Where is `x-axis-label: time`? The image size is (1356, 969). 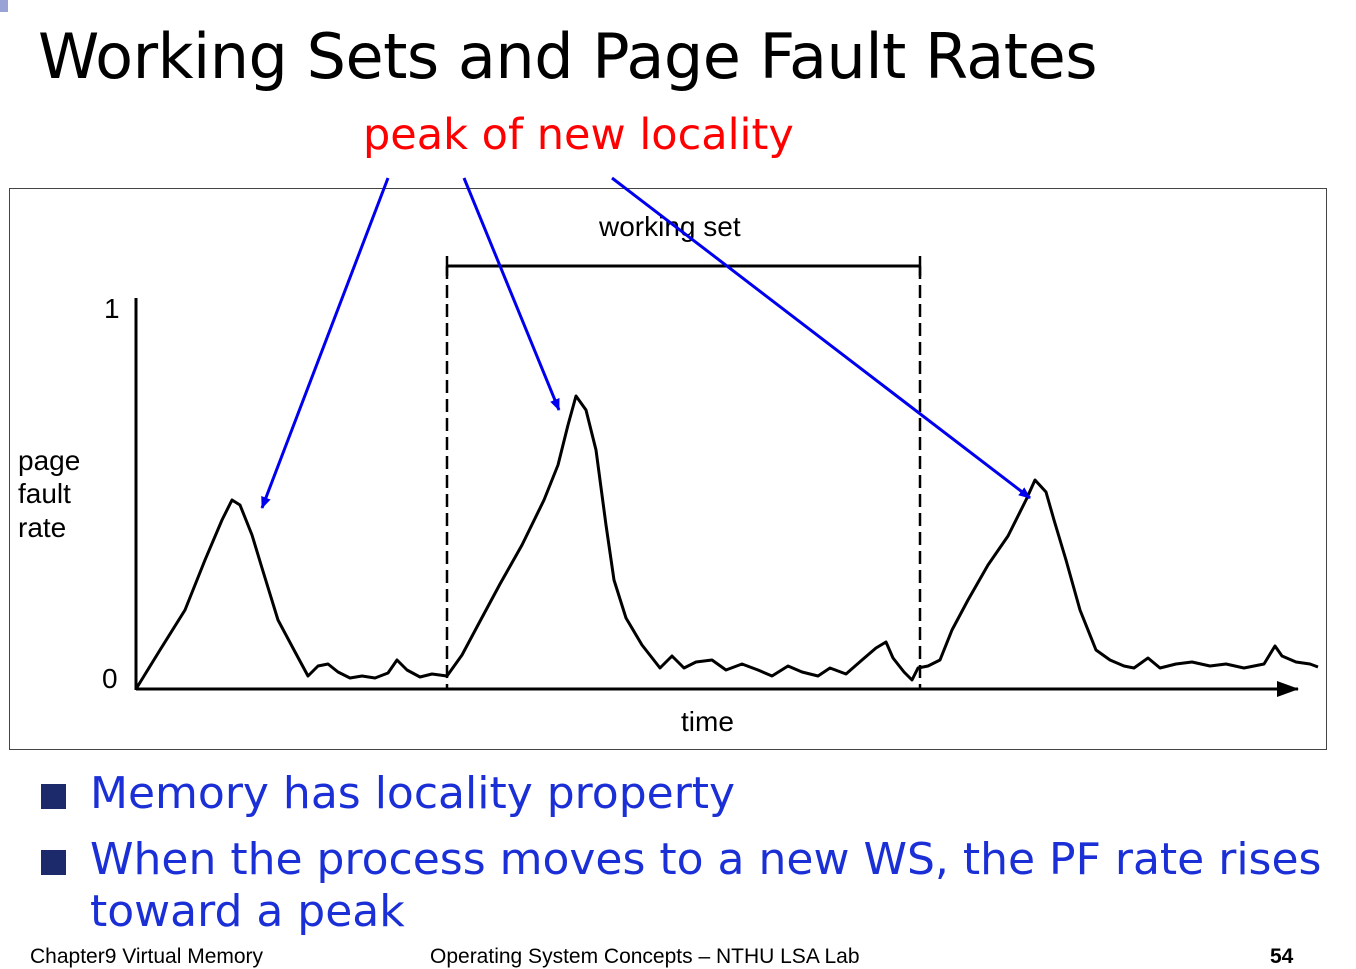
x-axis-label: time is located at coordinates (707, 721).